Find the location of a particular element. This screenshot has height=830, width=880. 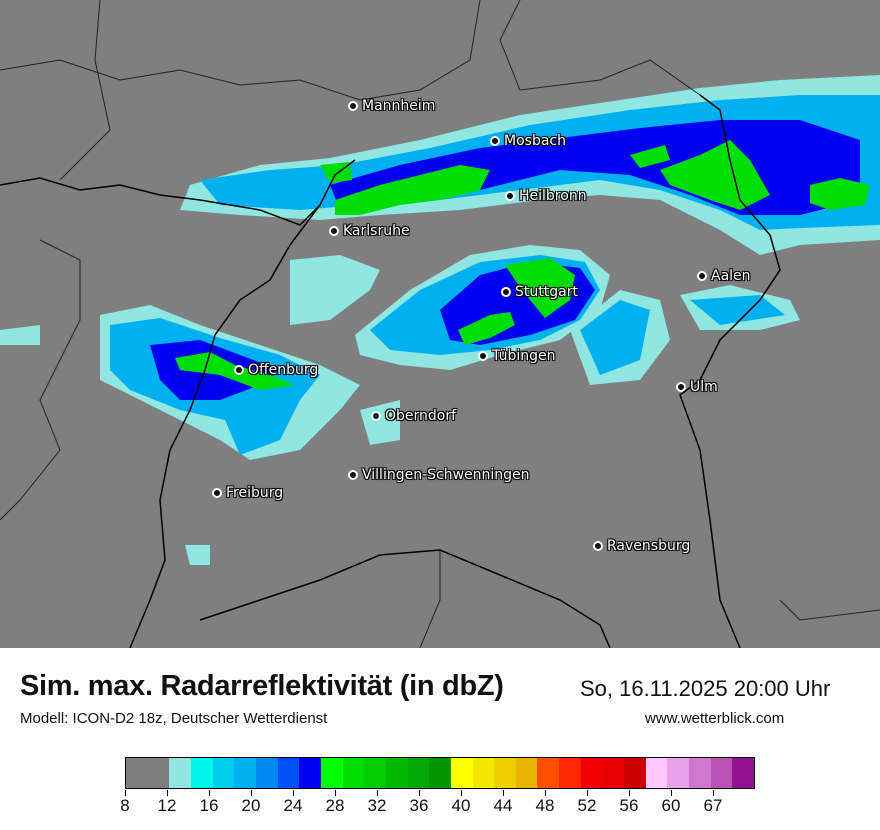

legend-tick-label: 32 is located at coordinates (377, 805).